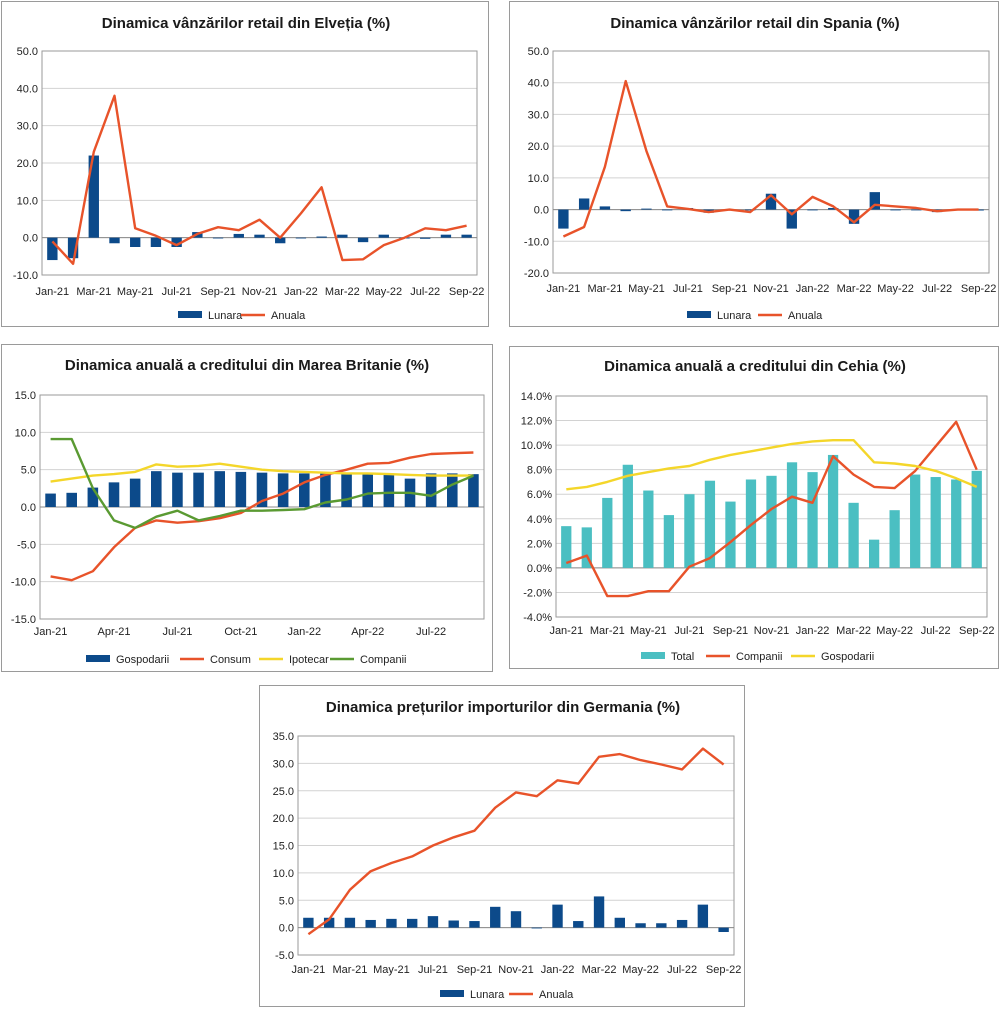 This screenshot has height=1009, width=1000. What do you see at coordinates (383, 292) in the screenshot?
I see `x-tick-label: May-22` at bounding box center [383, 292].